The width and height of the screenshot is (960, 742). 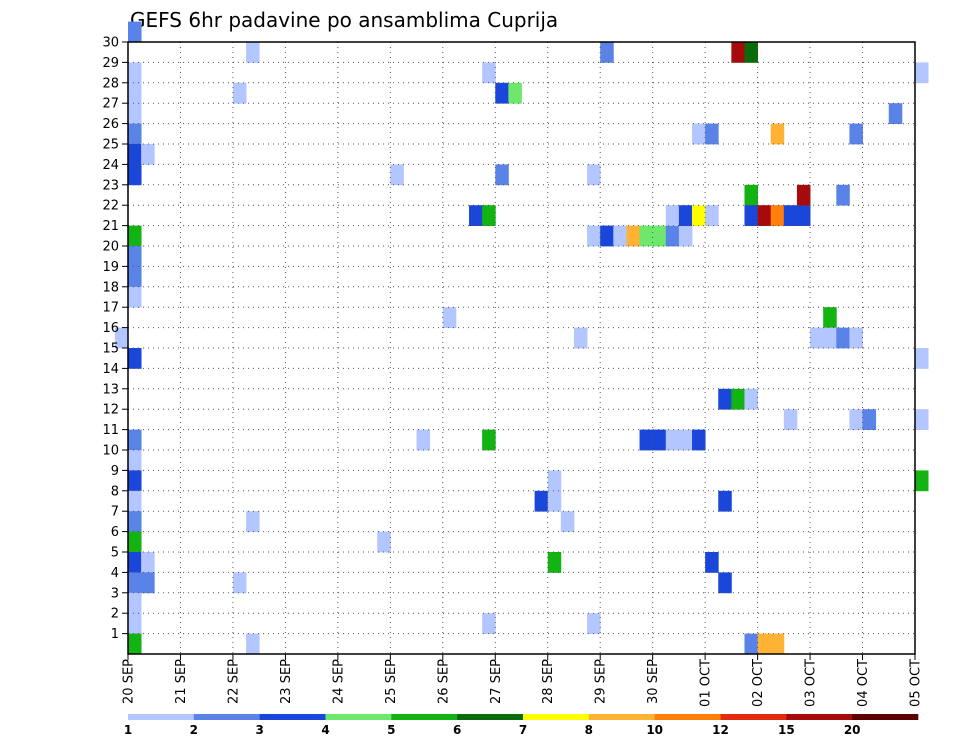 What do you see at coordinates (110, 308) in the screenshot?
I see `y-tick-label: 17` at bounding box center [110, 308].